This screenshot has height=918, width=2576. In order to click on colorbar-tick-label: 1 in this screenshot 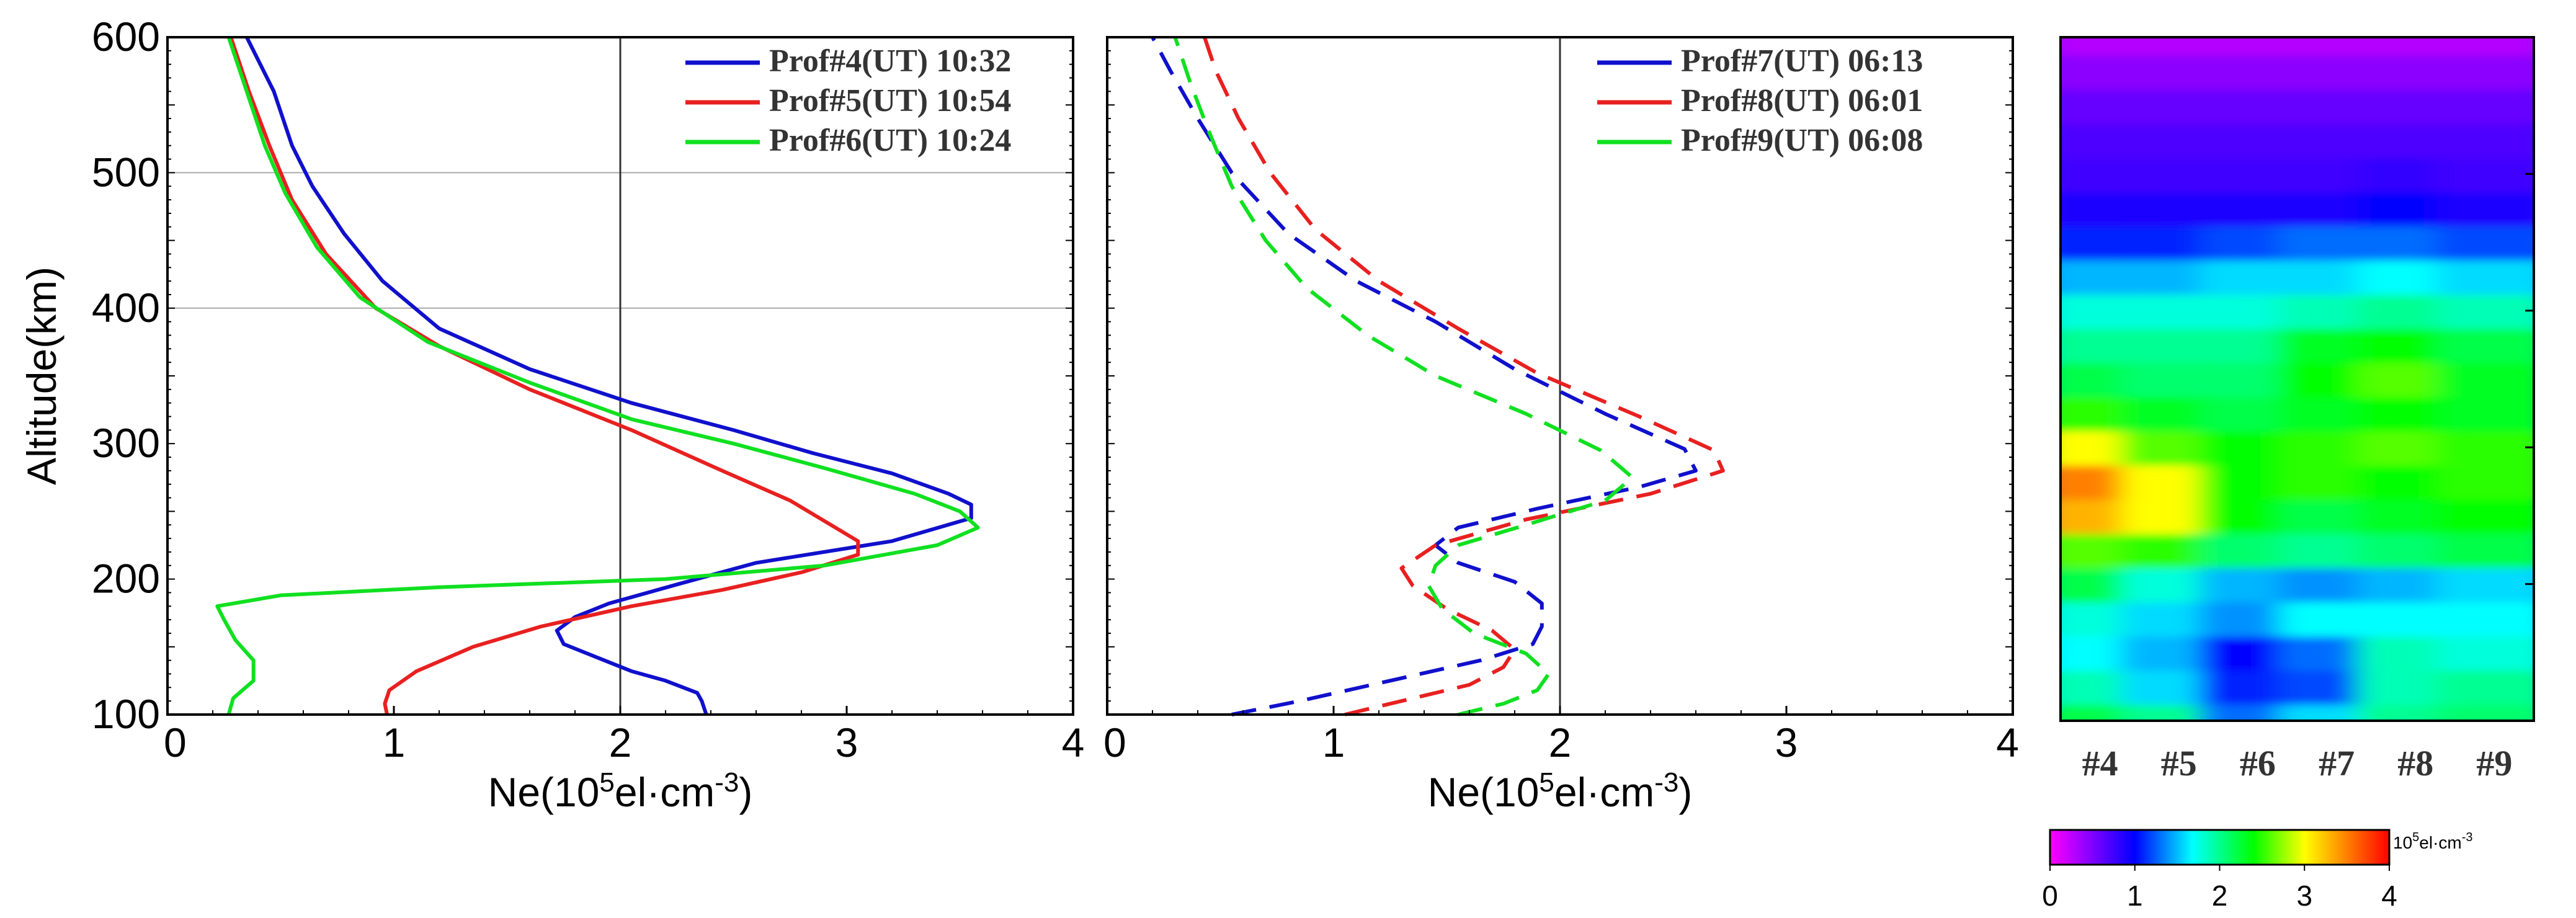, I will do `click(2135, 896)`.